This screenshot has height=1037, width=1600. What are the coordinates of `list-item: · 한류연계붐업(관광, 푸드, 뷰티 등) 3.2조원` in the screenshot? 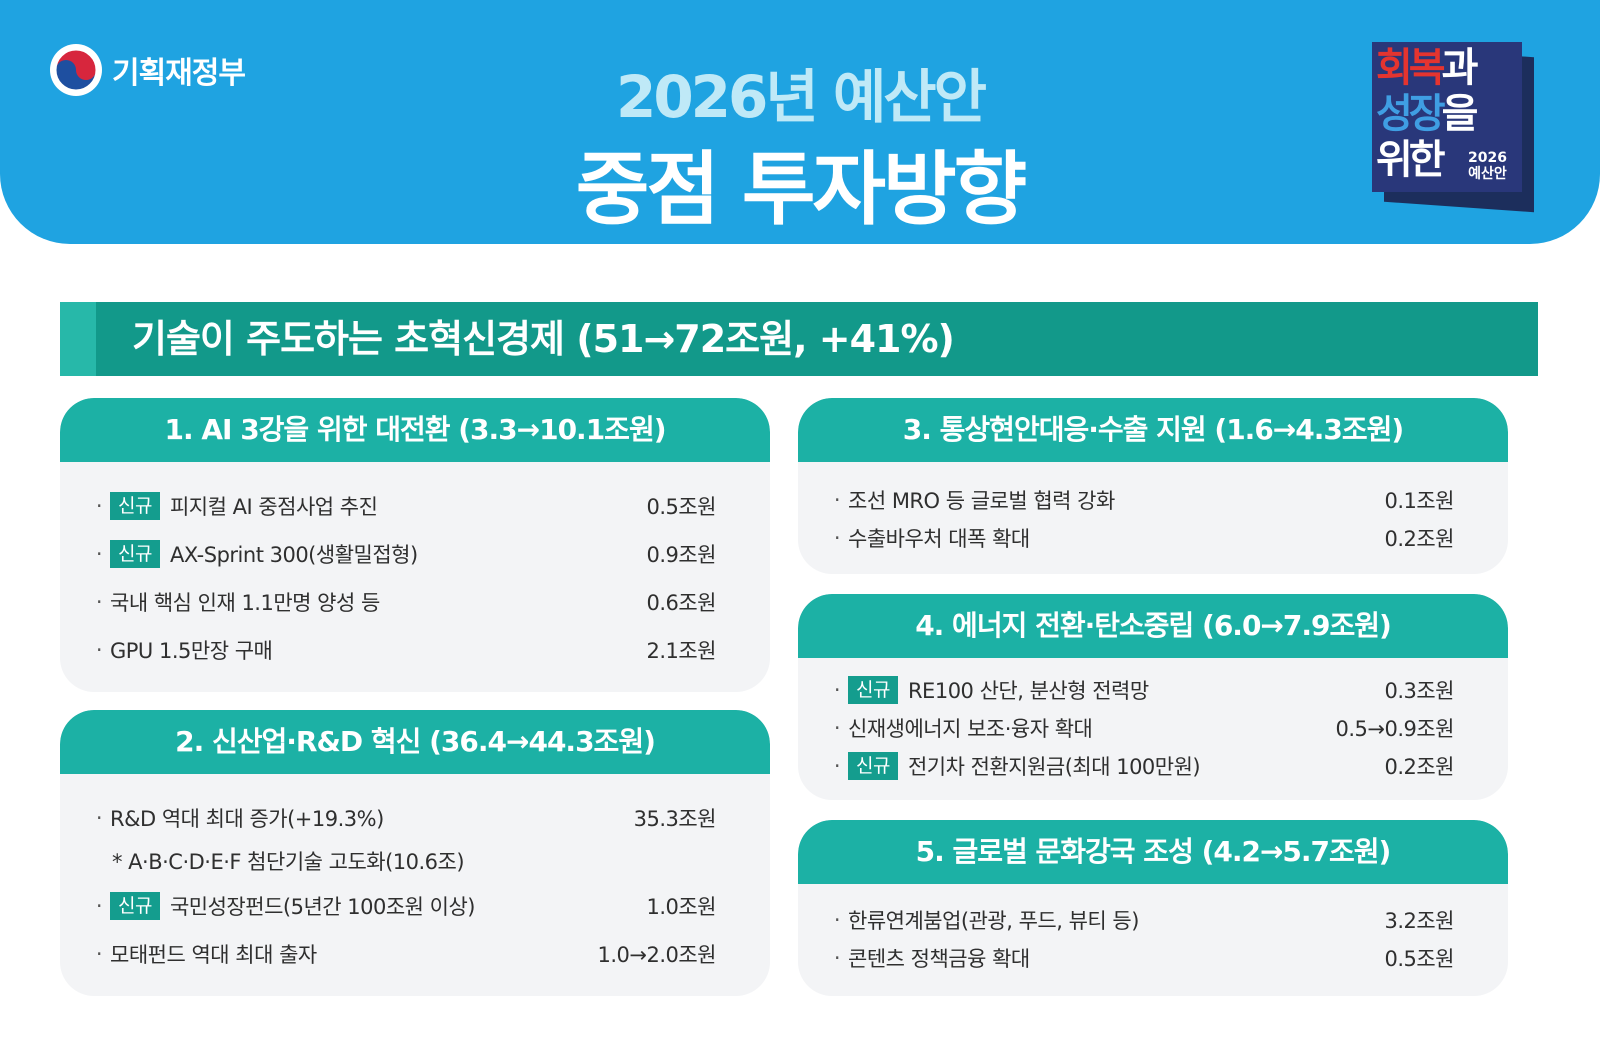 It's located at (1153, 920).